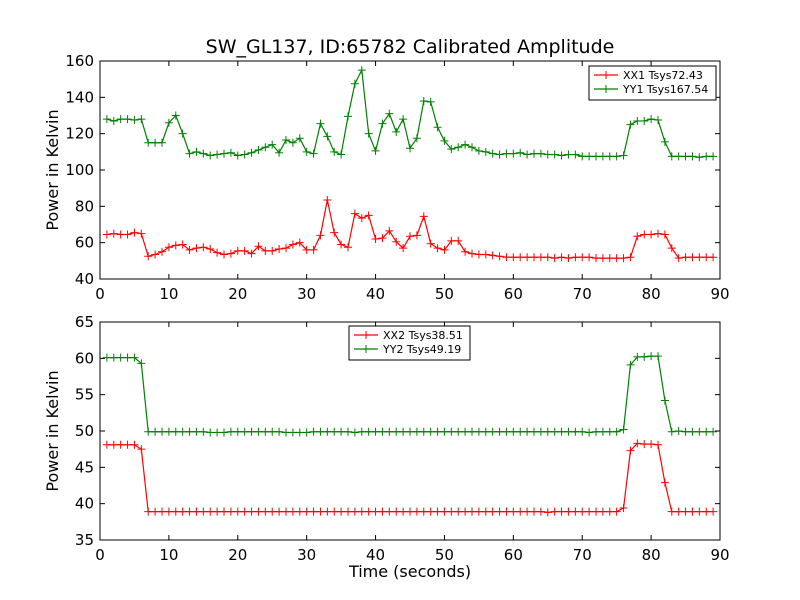 The height and width of the screenshot is (600, 800). I want to click on legend-marker, so click(606, 75).